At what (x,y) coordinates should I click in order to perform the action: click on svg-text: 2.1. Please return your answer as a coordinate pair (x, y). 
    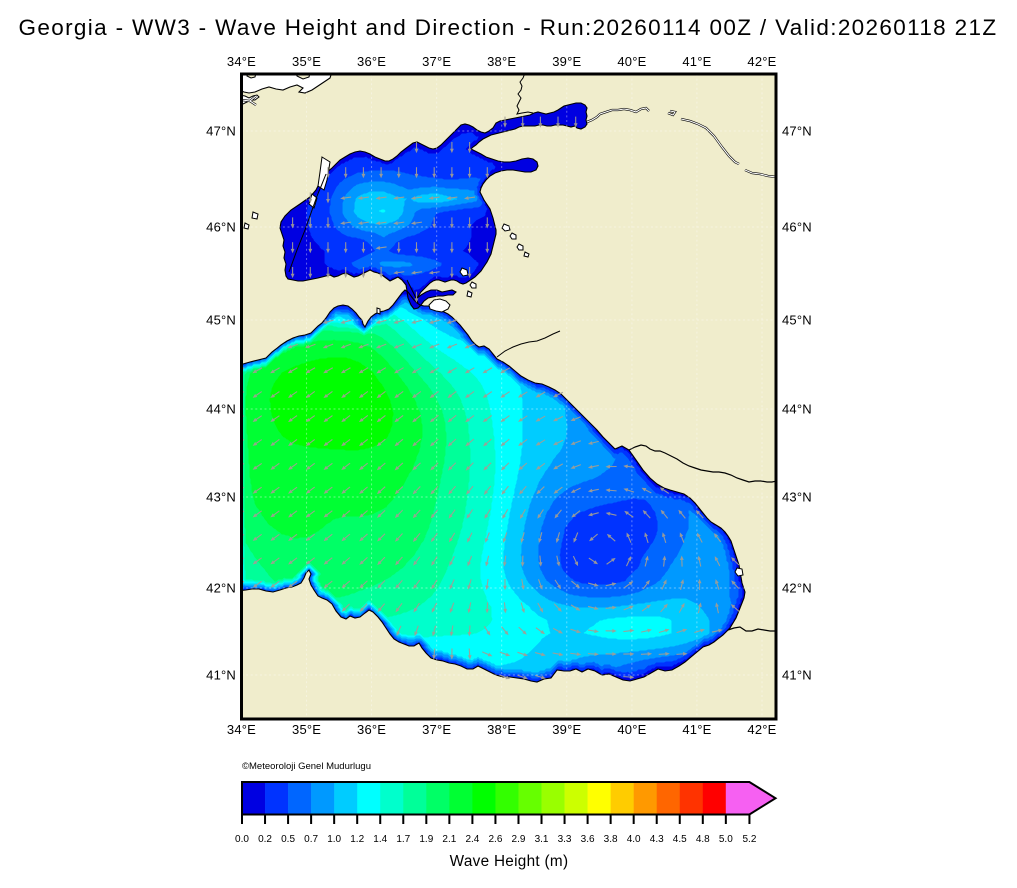
    Looking at the image, I should click on (449, 839).